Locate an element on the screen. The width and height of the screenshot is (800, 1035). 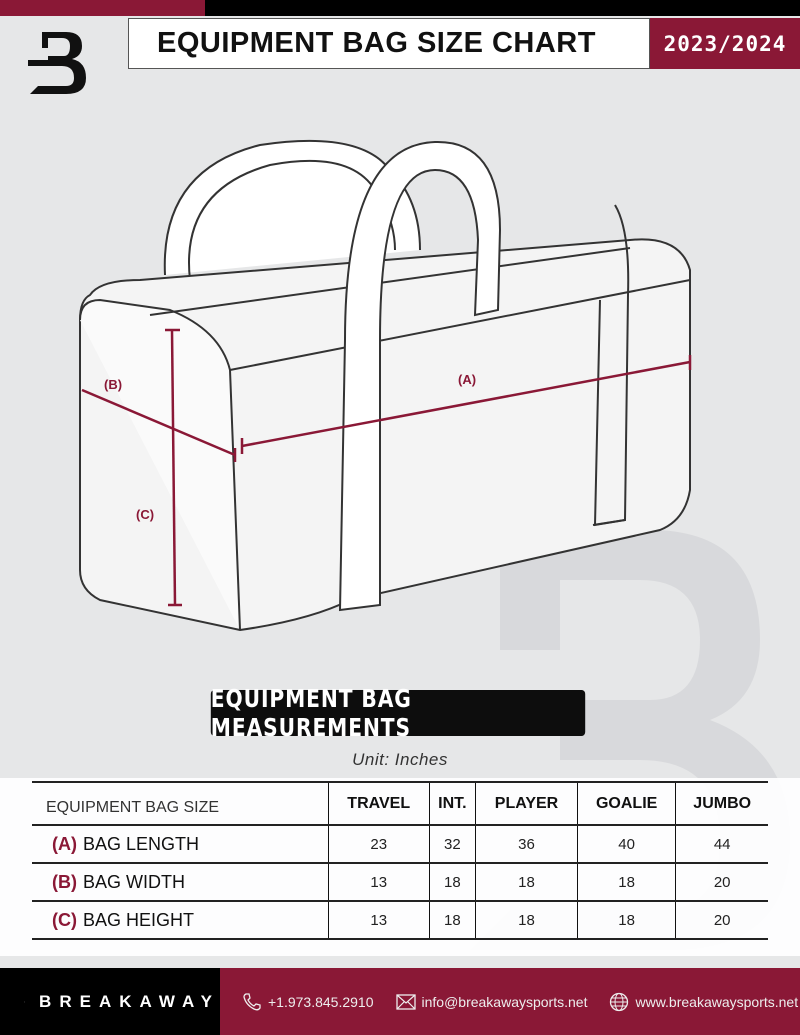
website-contact: www.breakawaysports.net is located at coordinates (703, 1002).